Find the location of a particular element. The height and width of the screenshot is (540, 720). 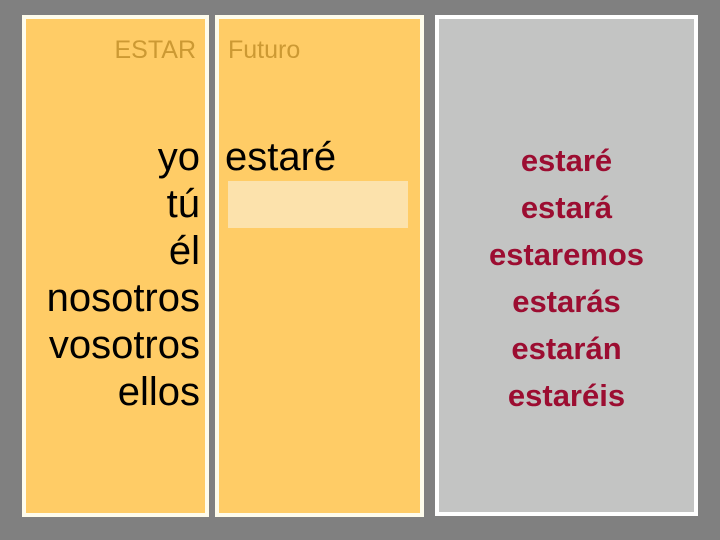

answer-word: estaréis is located at coordinates (566, 395).